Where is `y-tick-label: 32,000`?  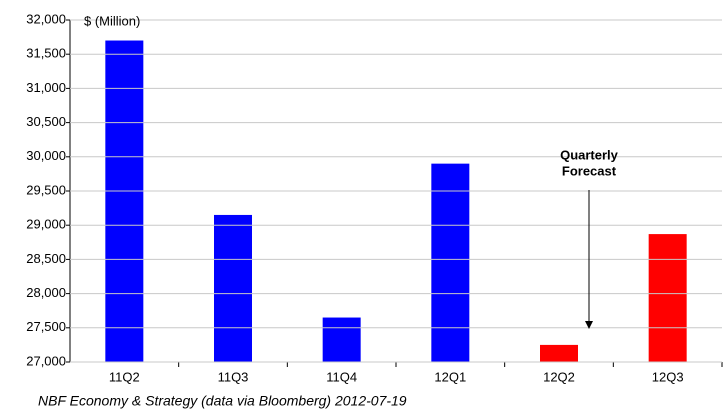 y-tick-label: 32,000 is located at coordinates (46, 18).